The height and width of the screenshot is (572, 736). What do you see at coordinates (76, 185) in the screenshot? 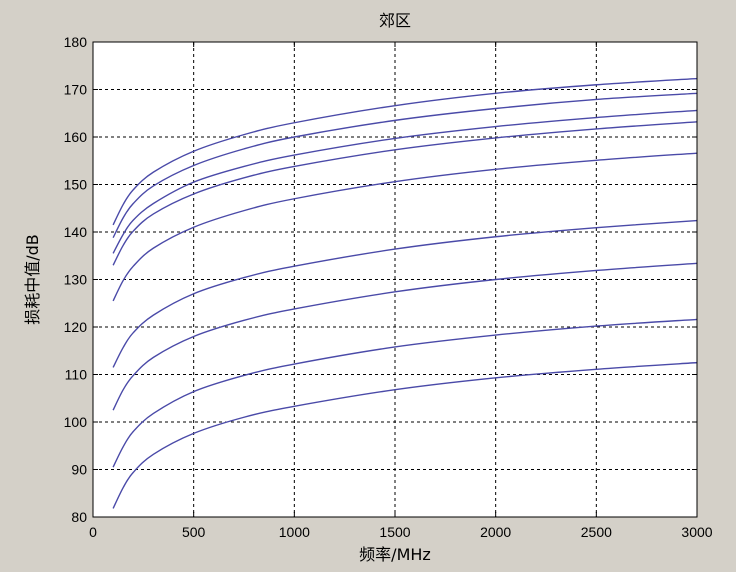
I see `y-tick-label: 150` at bounding box center [76, 185].